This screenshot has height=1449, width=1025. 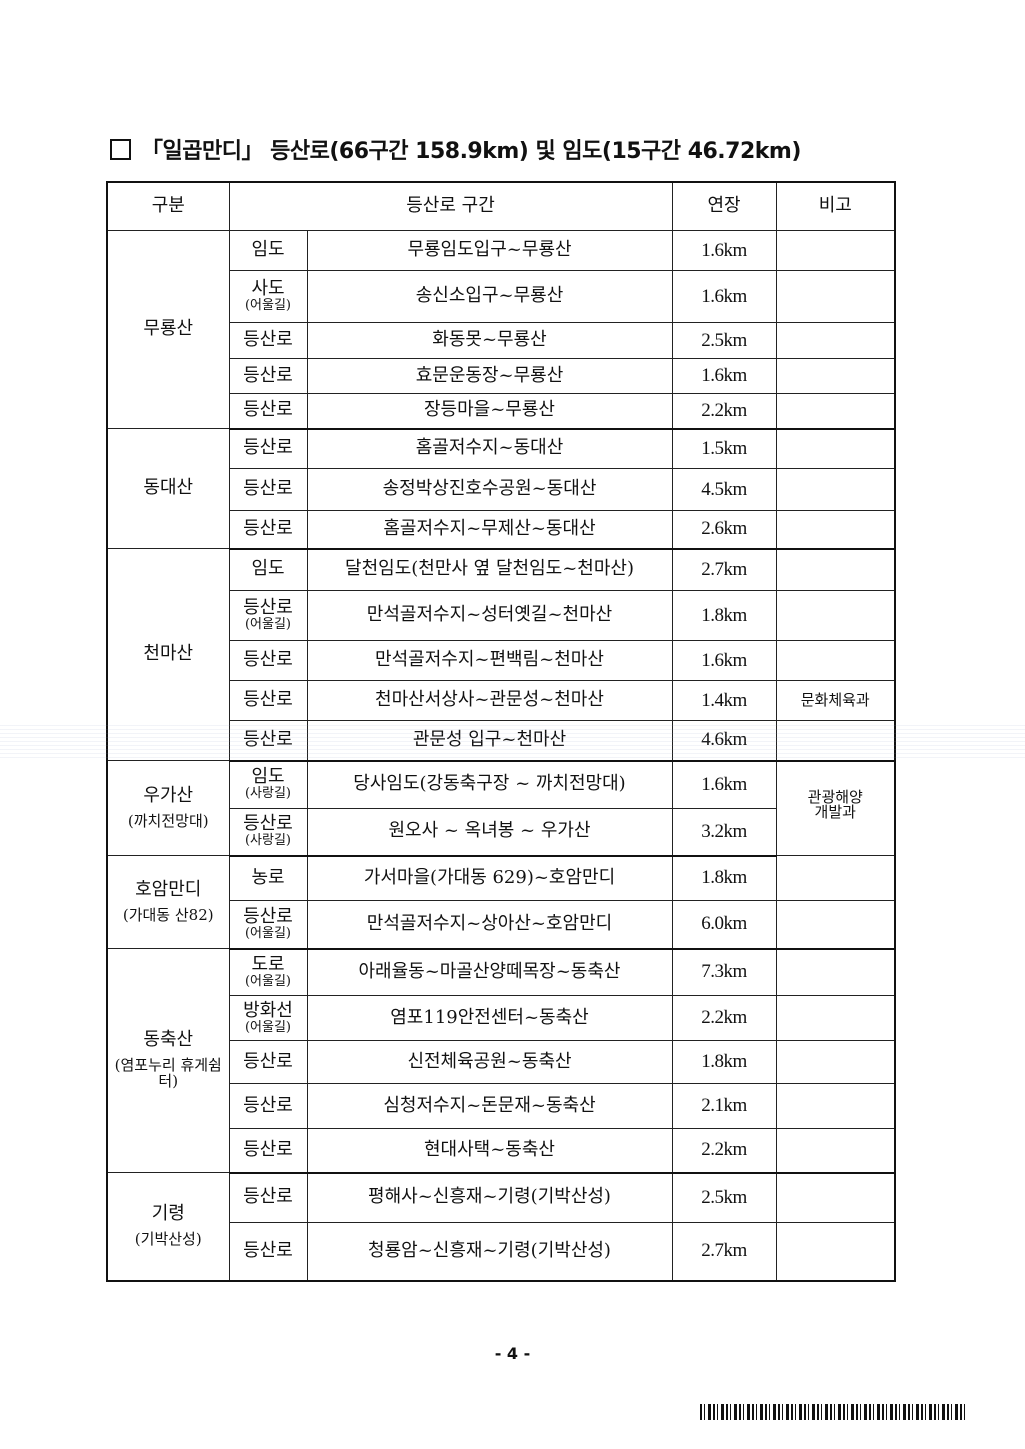 I want to click on type-sublabel: (사랑길), so click(x=268, y=841).